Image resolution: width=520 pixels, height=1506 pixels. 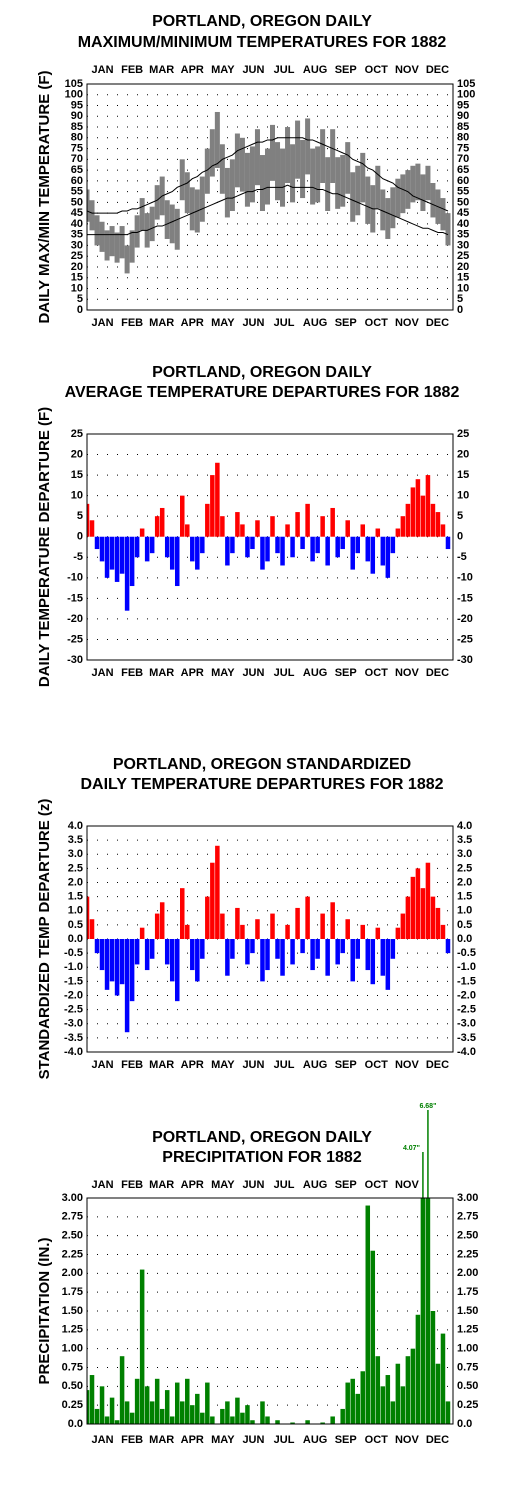 What do you see at coordinates (161, 1440) in the screenshot?
I see `month-label: MAR` at bounding box center [161, 1440].